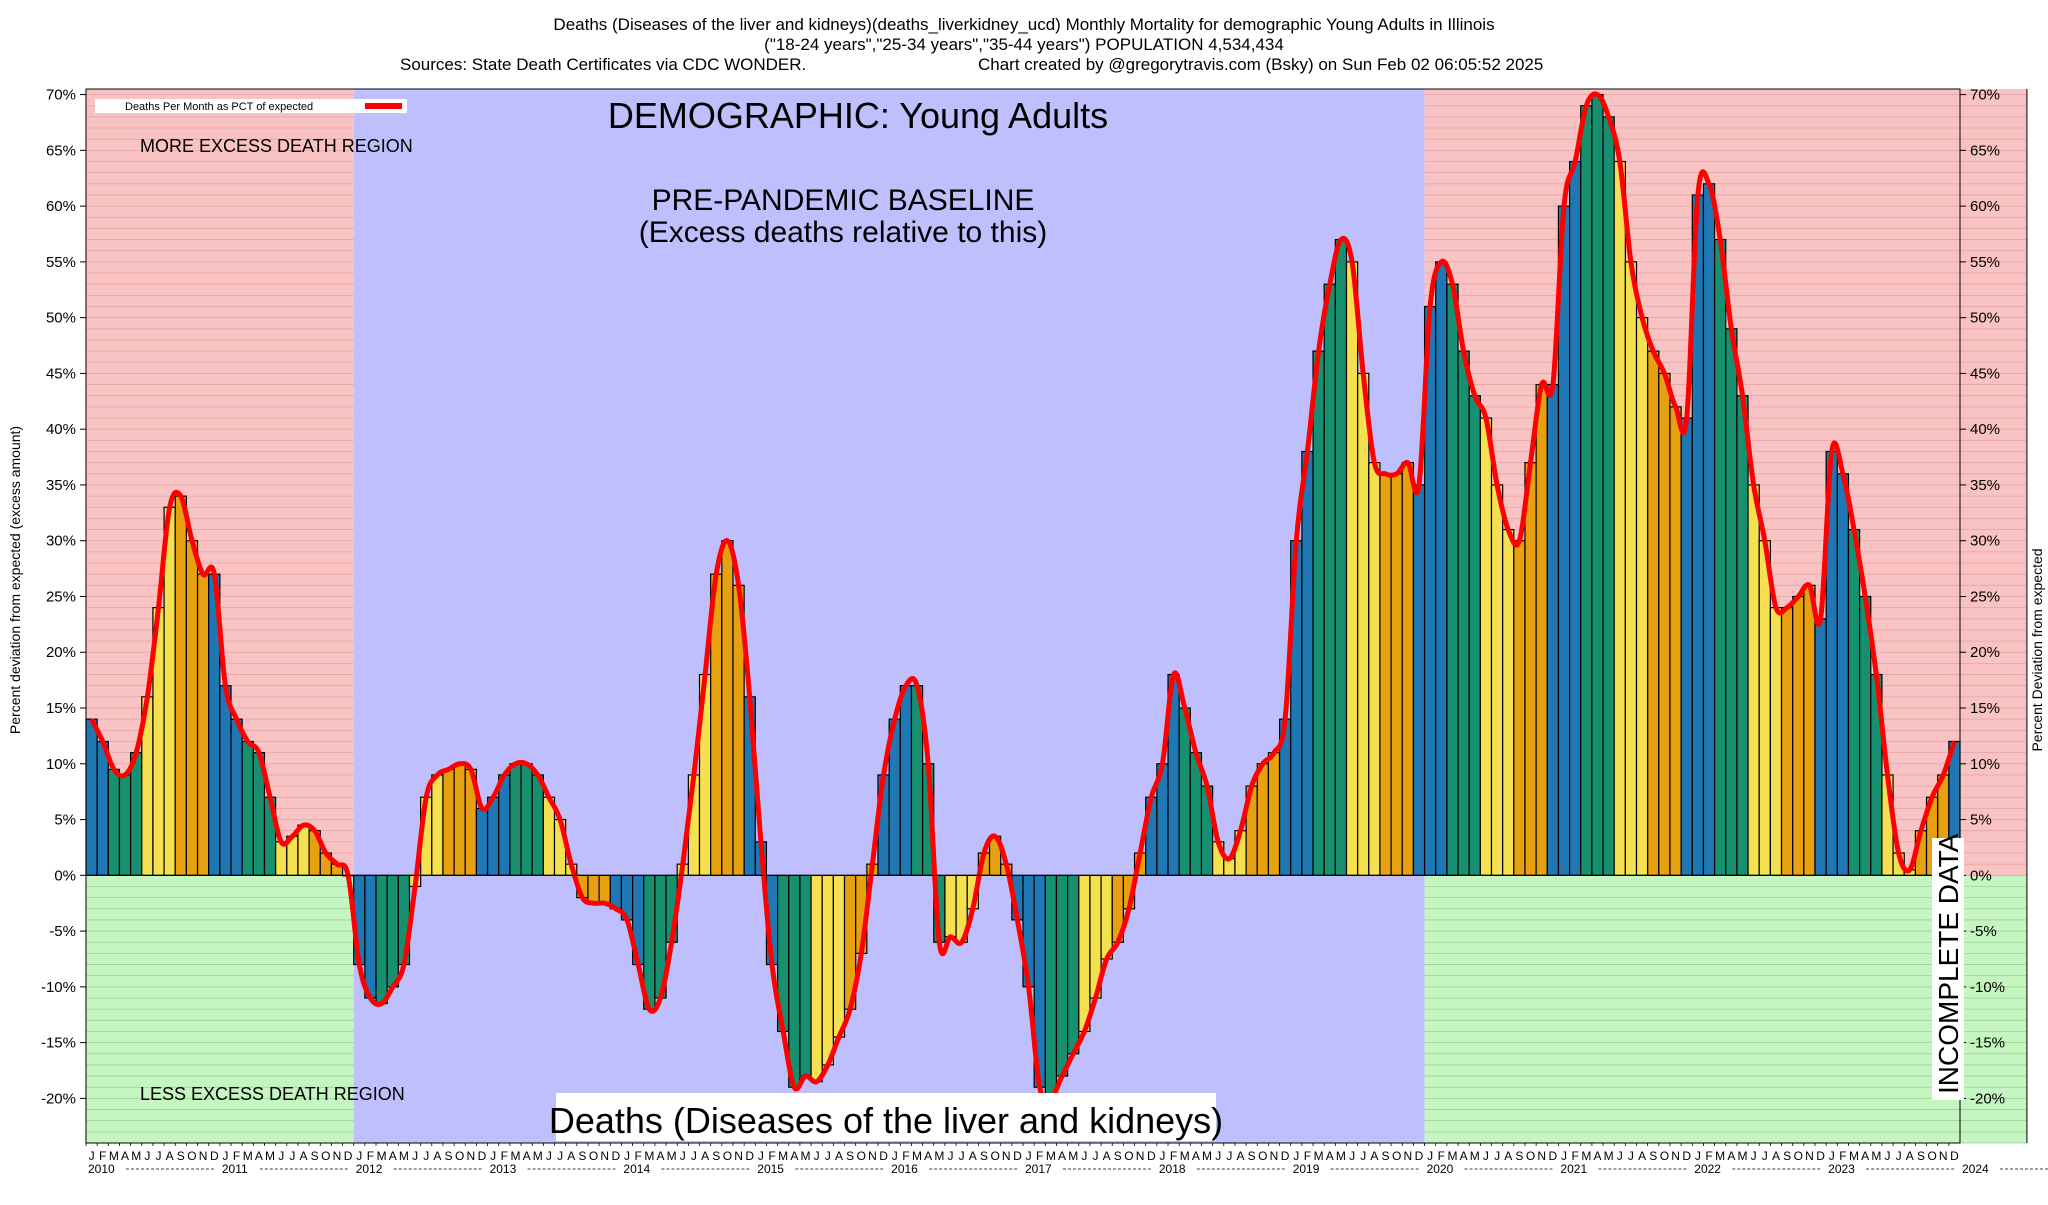 This screenshot has width=2048, height=1205. Describe the element at coordinates (1985, 652) in the screenshot. I see `y-tick-label-right: 20%` at that location.